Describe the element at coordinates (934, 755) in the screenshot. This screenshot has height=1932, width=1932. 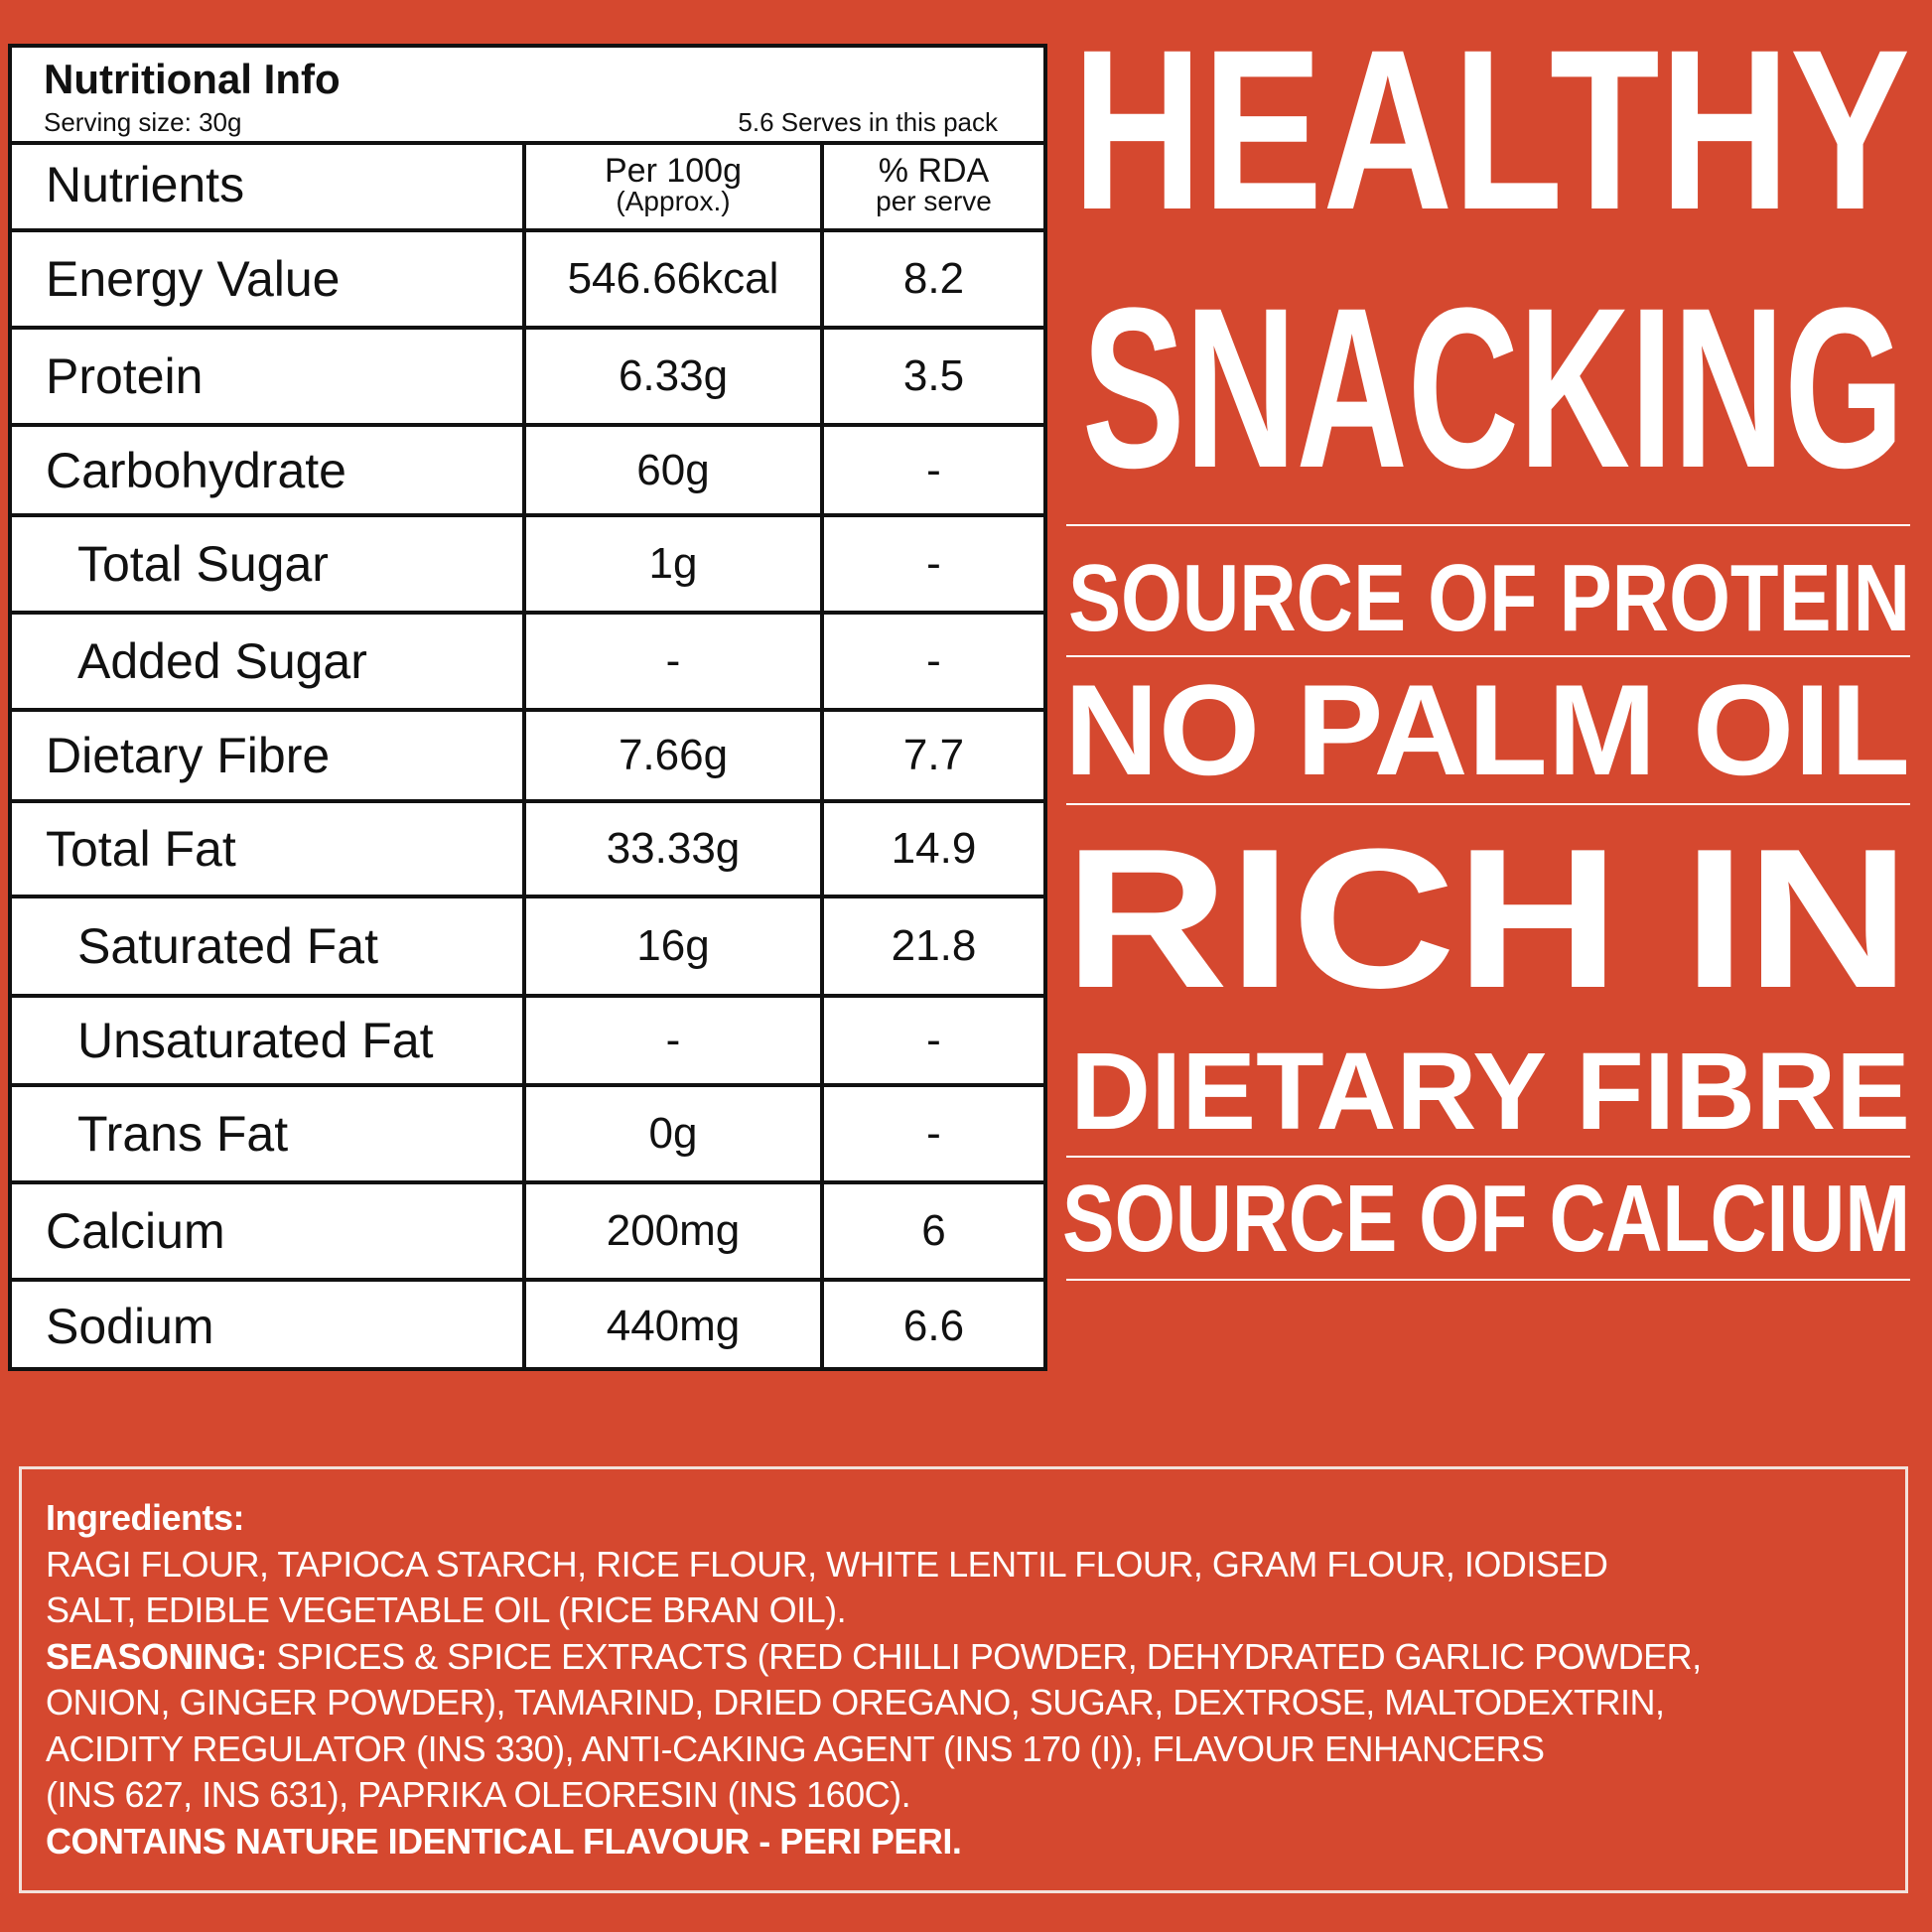
I see `nutrient-rda: 7.7` at that location.